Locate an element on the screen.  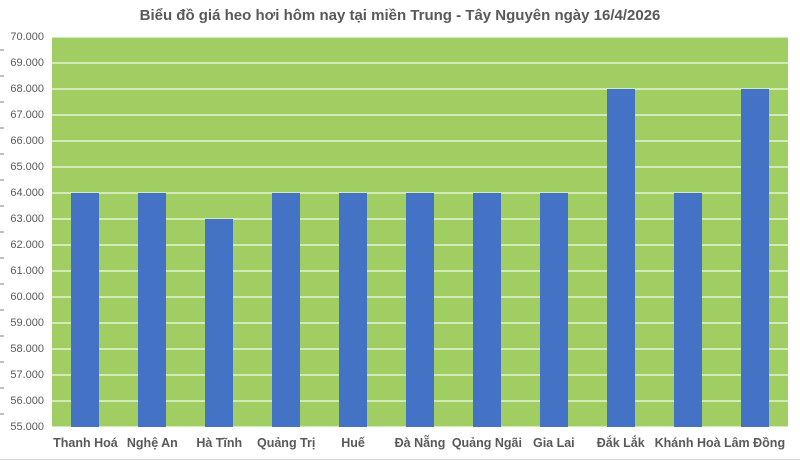
x-axis-label: Gia Lai is located at coordinates (553, 443).